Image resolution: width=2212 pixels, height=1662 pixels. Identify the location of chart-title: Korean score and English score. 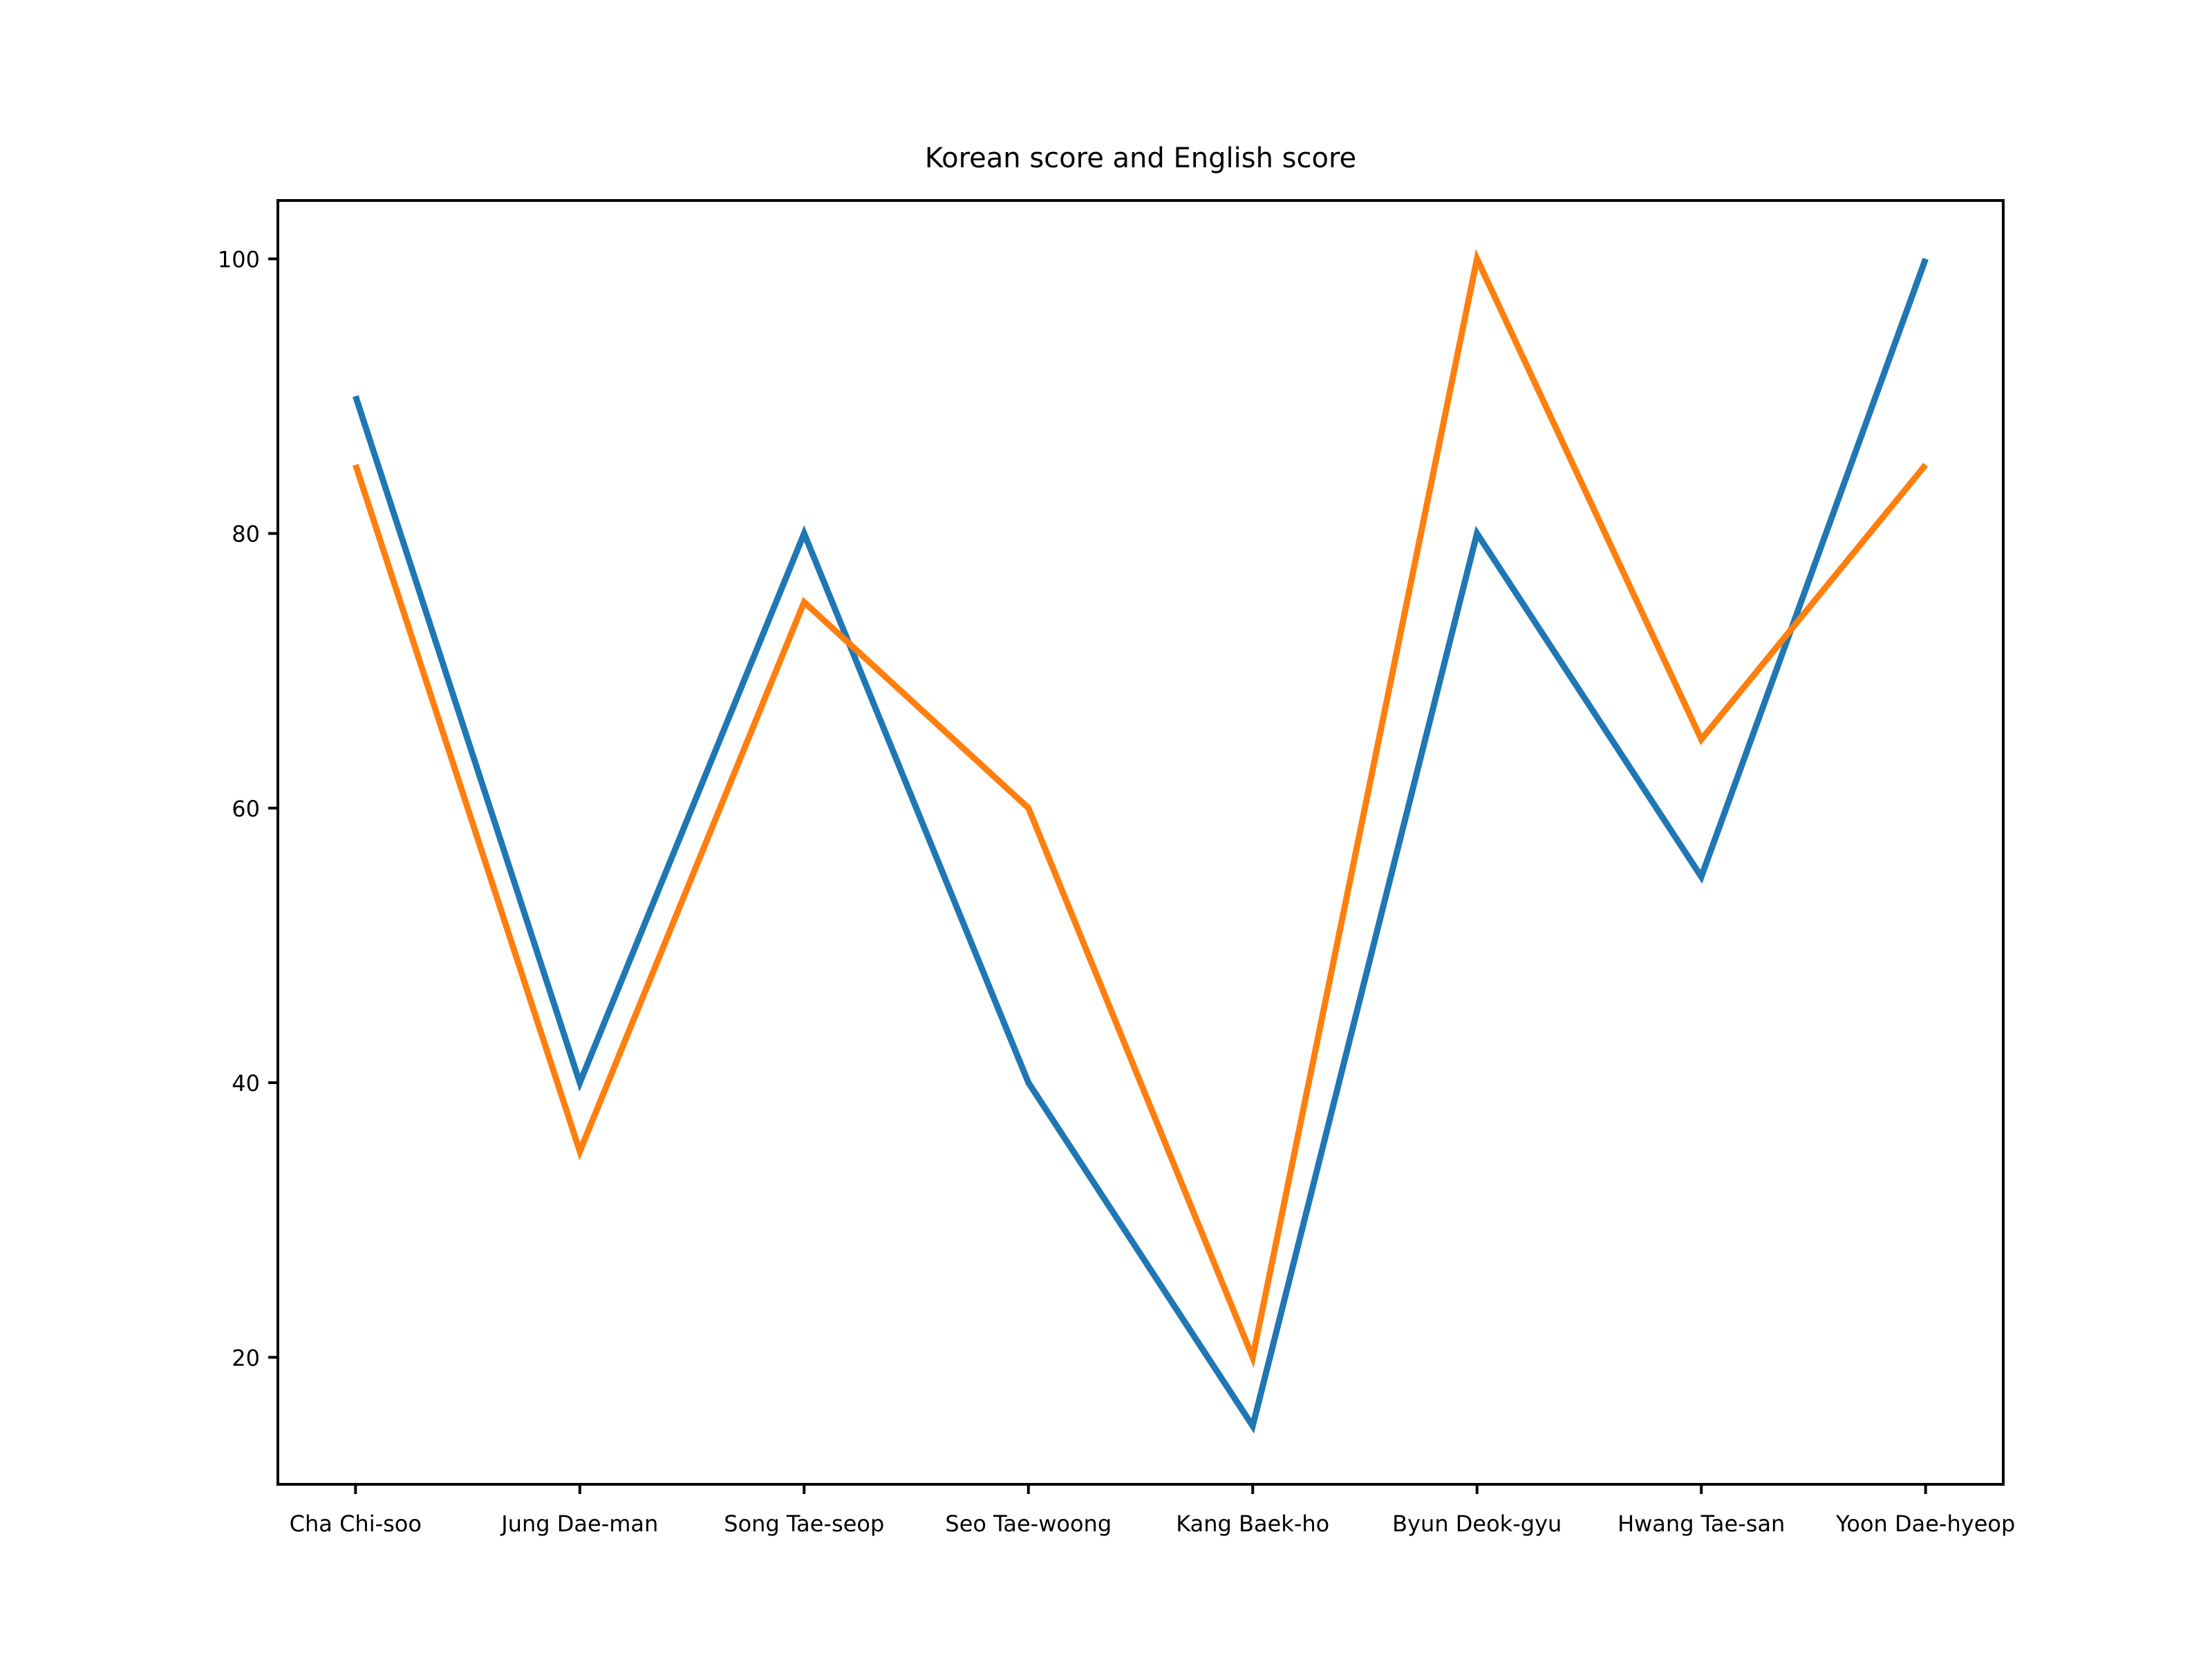
(1140, 158).